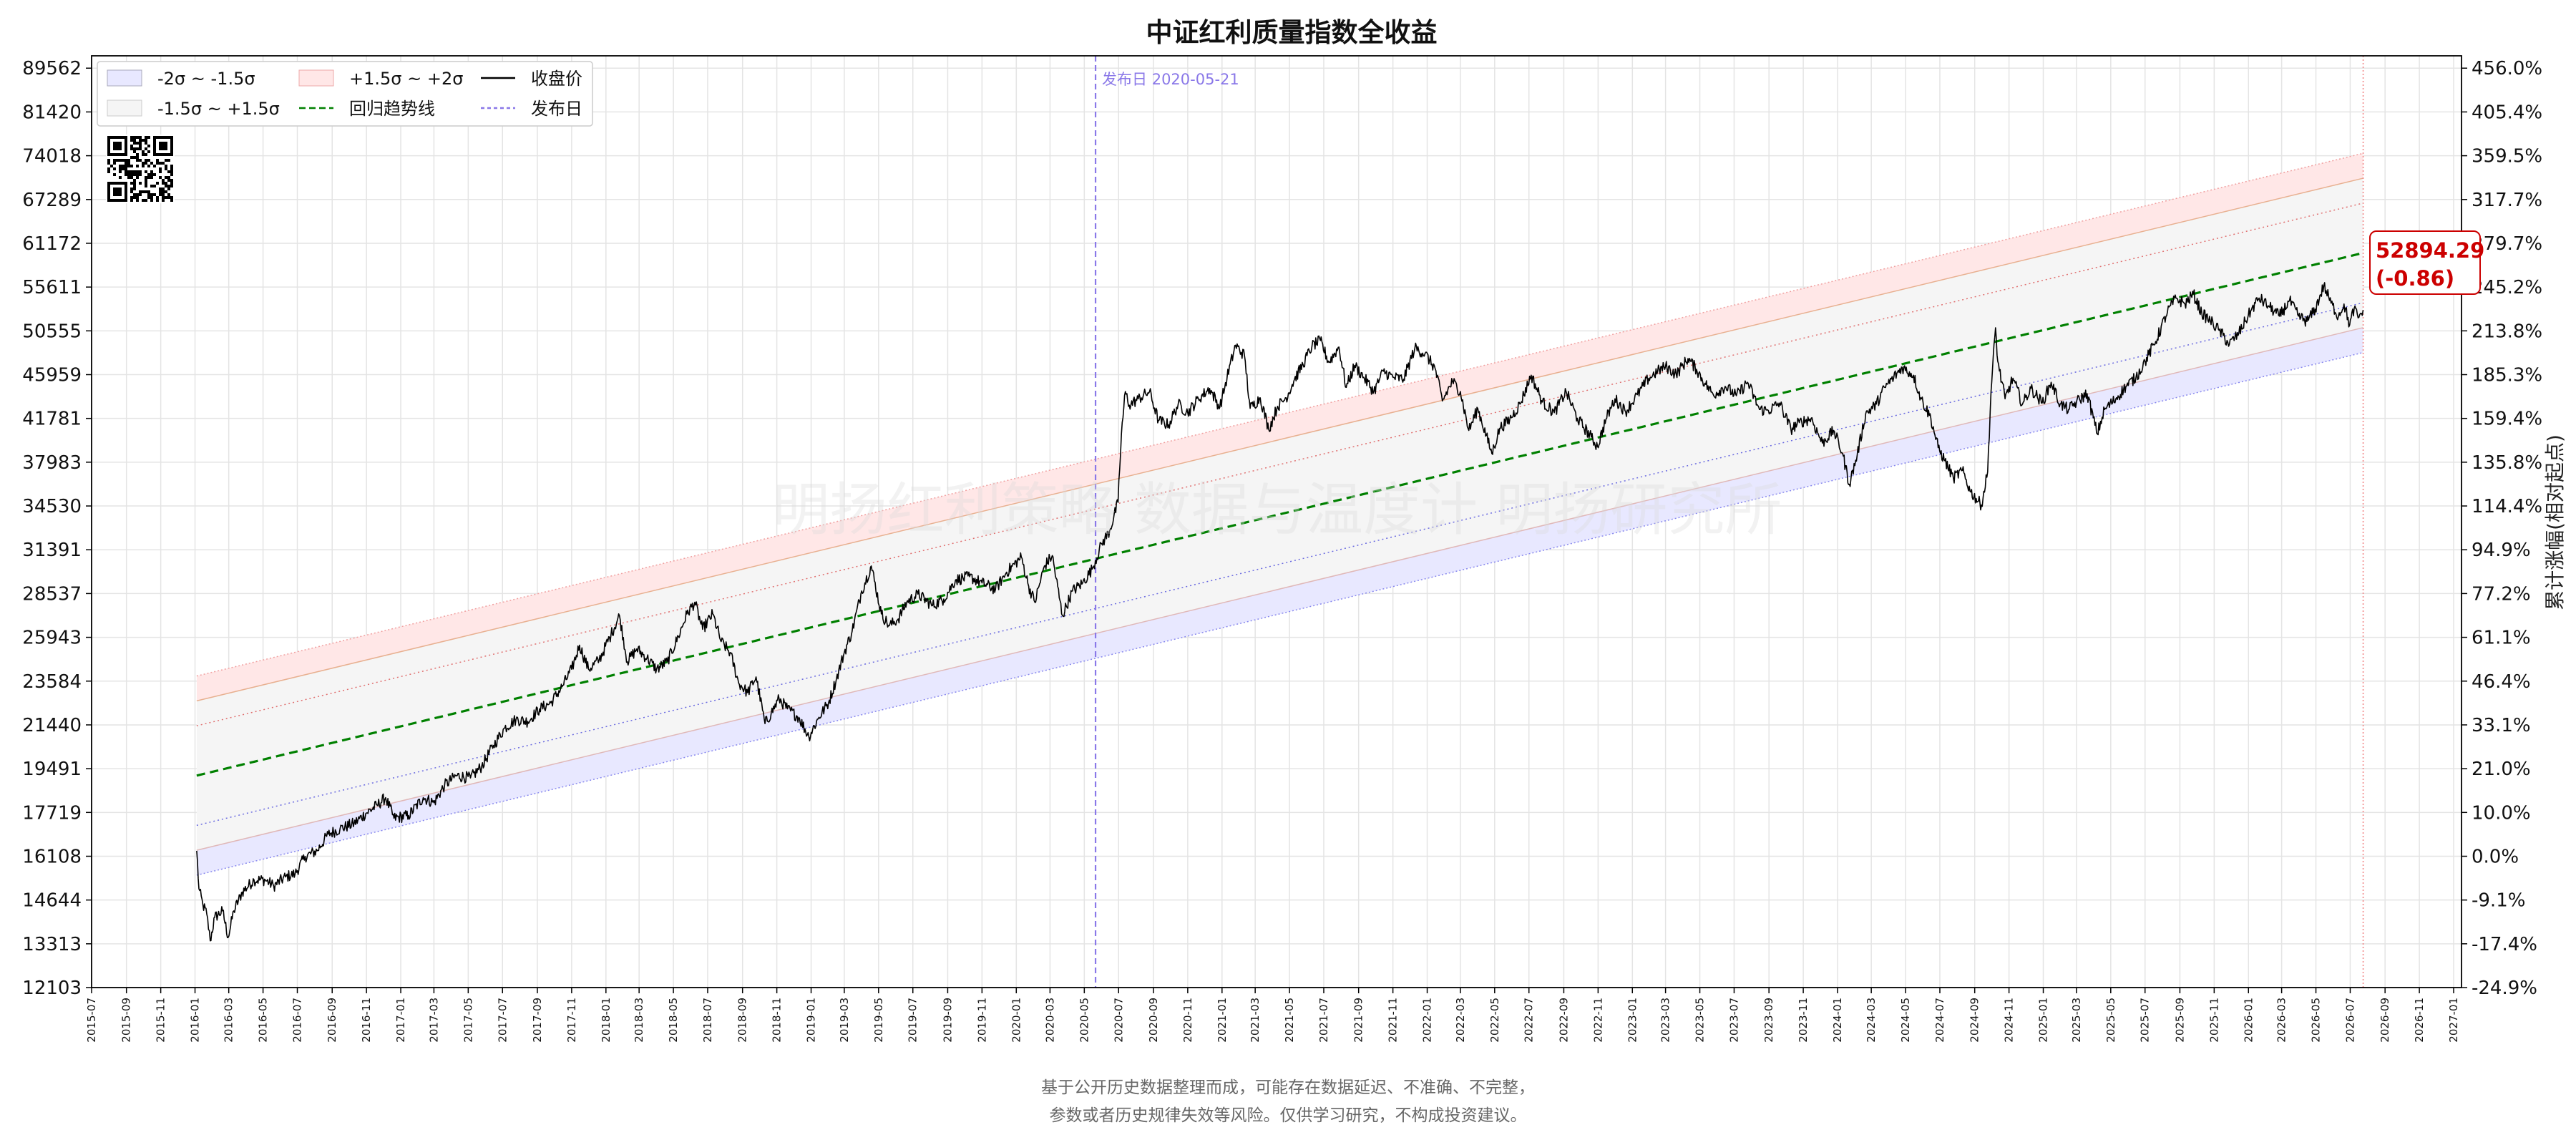  I want to click on y-tick-label-right: 279.7%, so click(2507, 244).